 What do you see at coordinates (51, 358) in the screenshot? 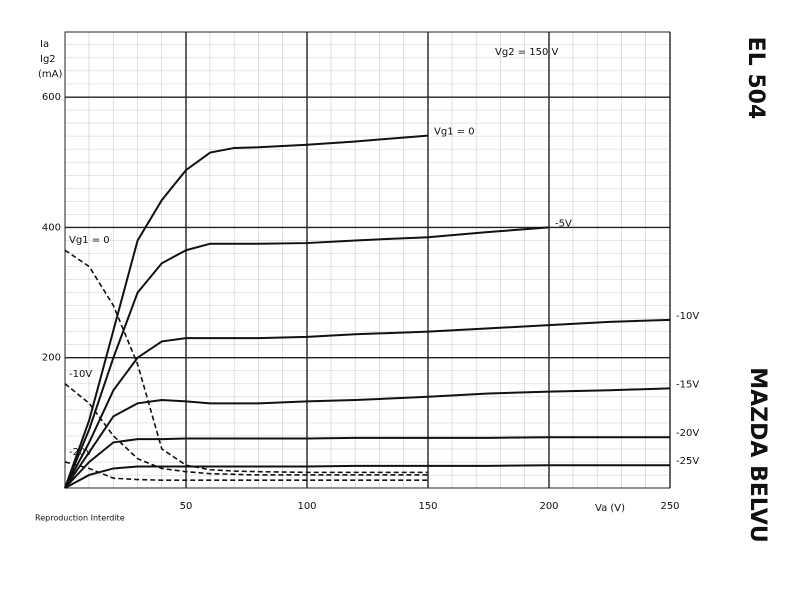
I see `y-tick-label: 200` at bounding box center [51, 358].